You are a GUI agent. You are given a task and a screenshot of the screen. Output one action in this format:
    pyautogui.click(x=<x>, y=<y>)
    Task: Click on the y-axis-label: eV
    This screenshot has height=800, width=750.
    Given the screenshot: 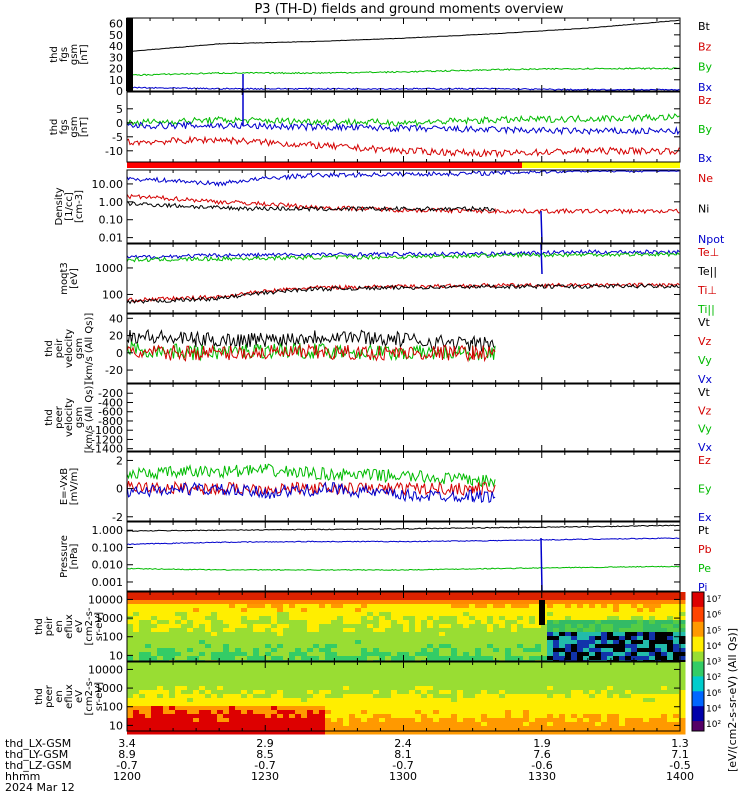 What is the action you would take?
    pyautogui.click(x=79, y=696)
    